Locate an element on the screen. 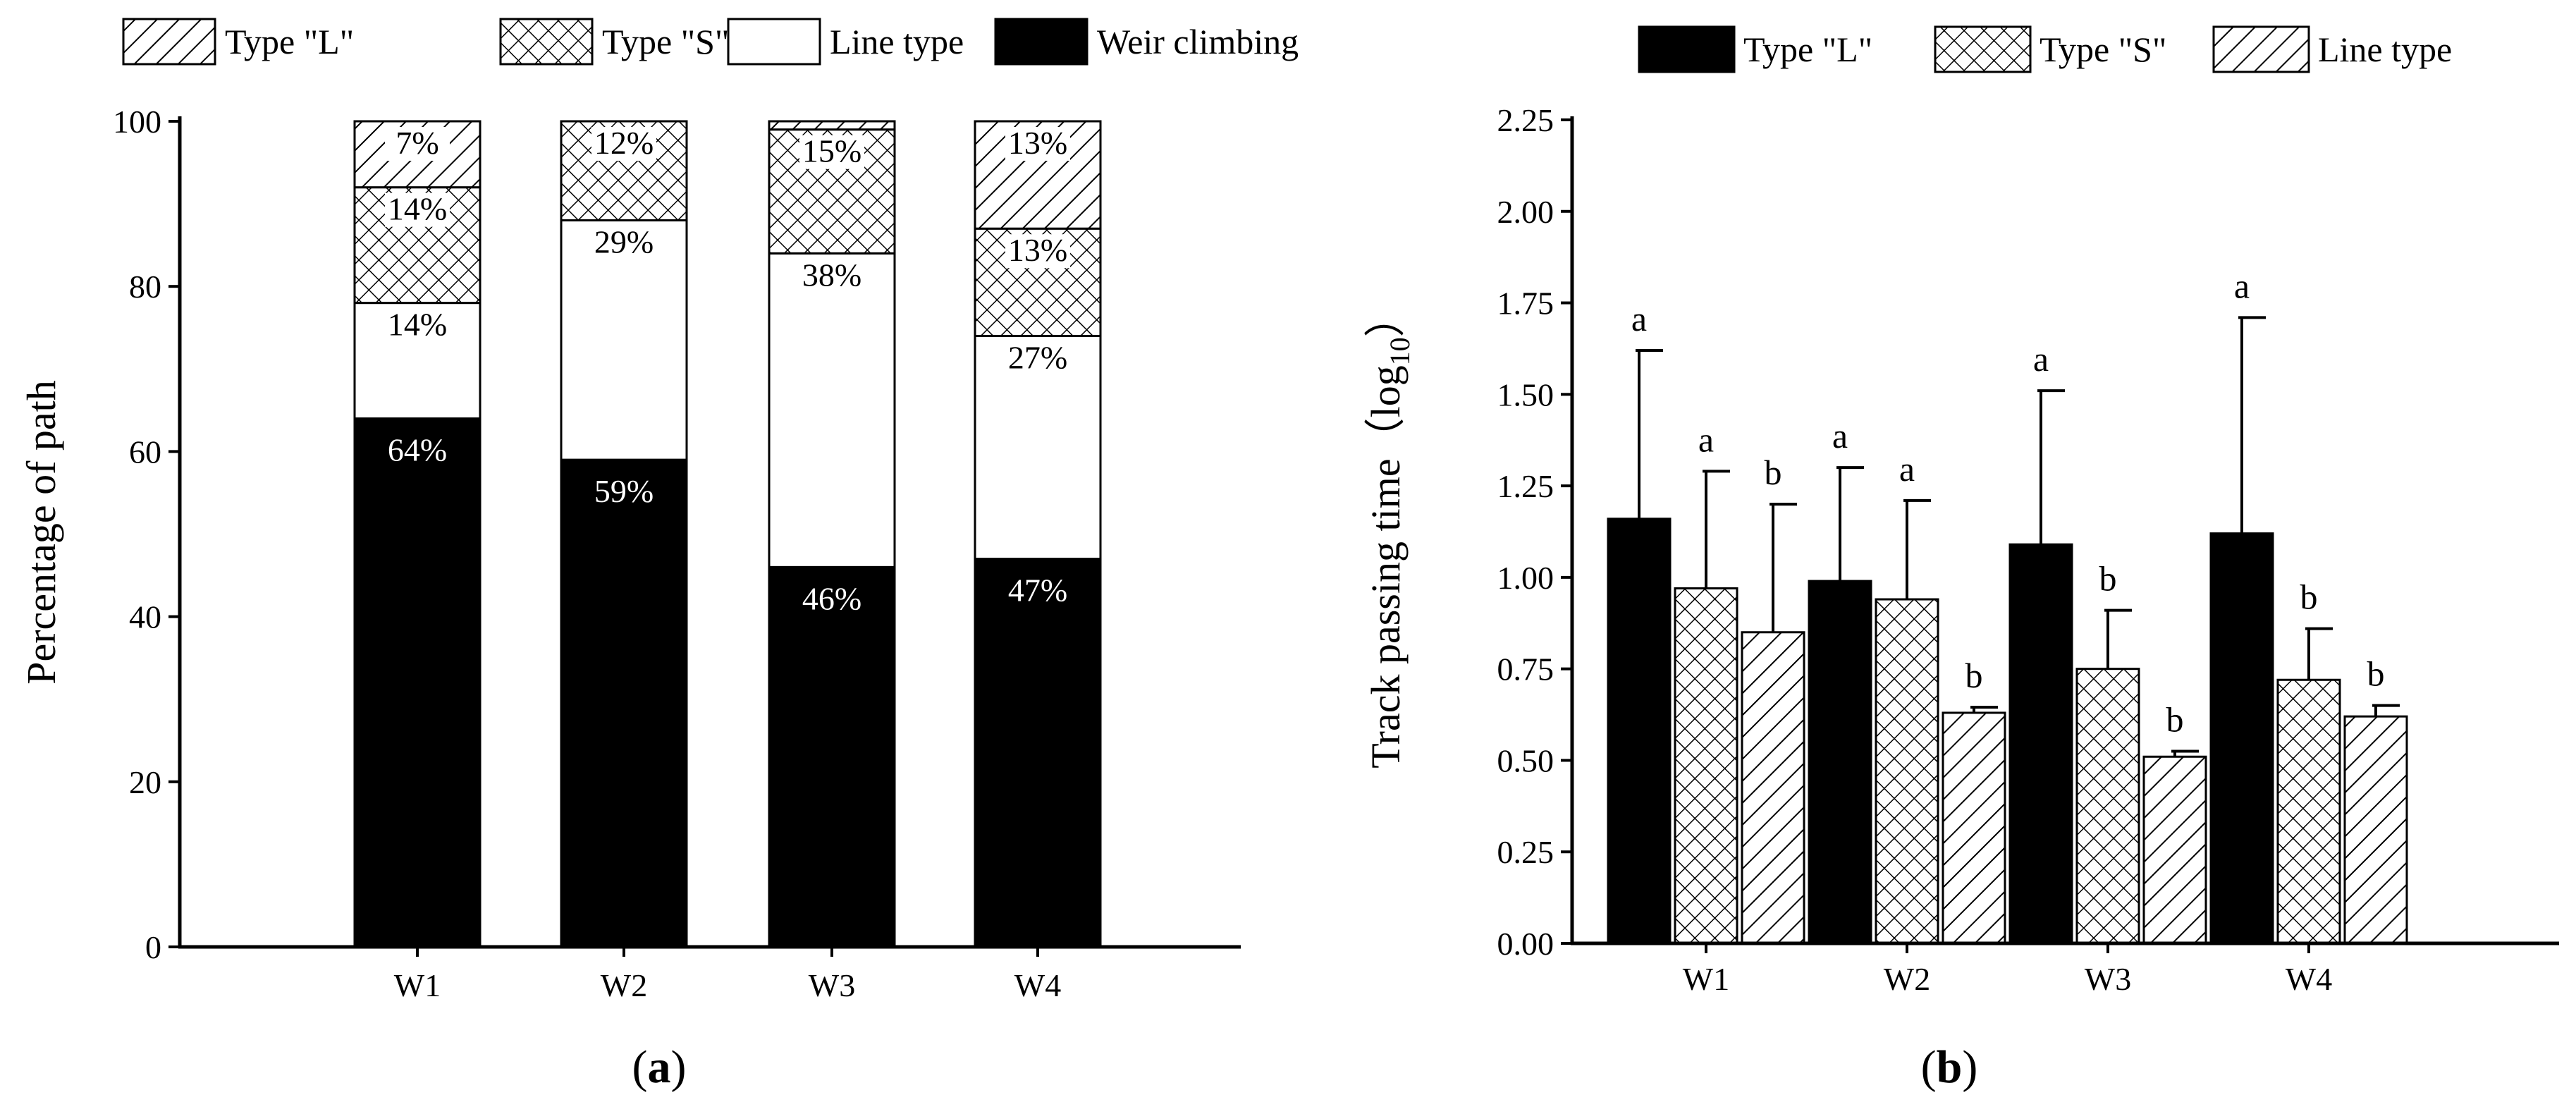 The height and width of the screenshot is (1102, 2576). data-label: 38% is located at coordinates (831, 275).